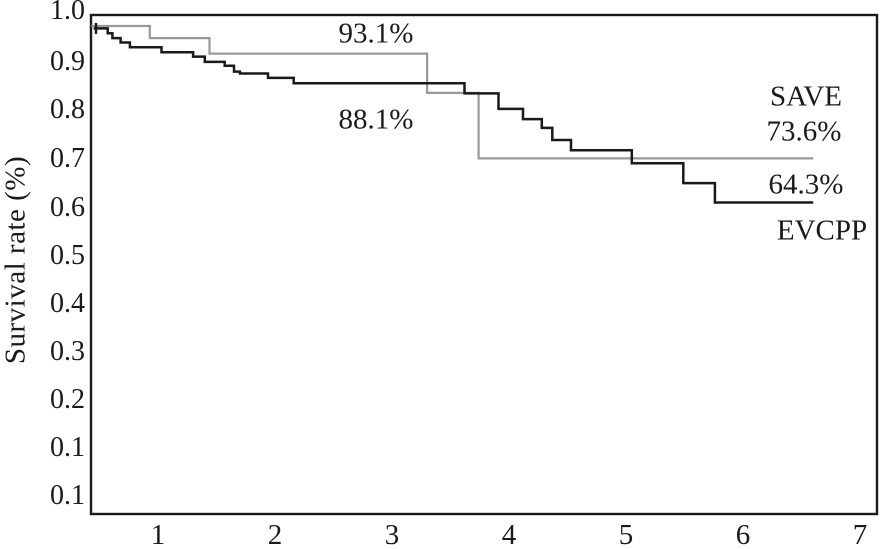  Describe the element at coordinates (67, 207) in the screenshot. I see `y-tick-label: 0.6` at that location.